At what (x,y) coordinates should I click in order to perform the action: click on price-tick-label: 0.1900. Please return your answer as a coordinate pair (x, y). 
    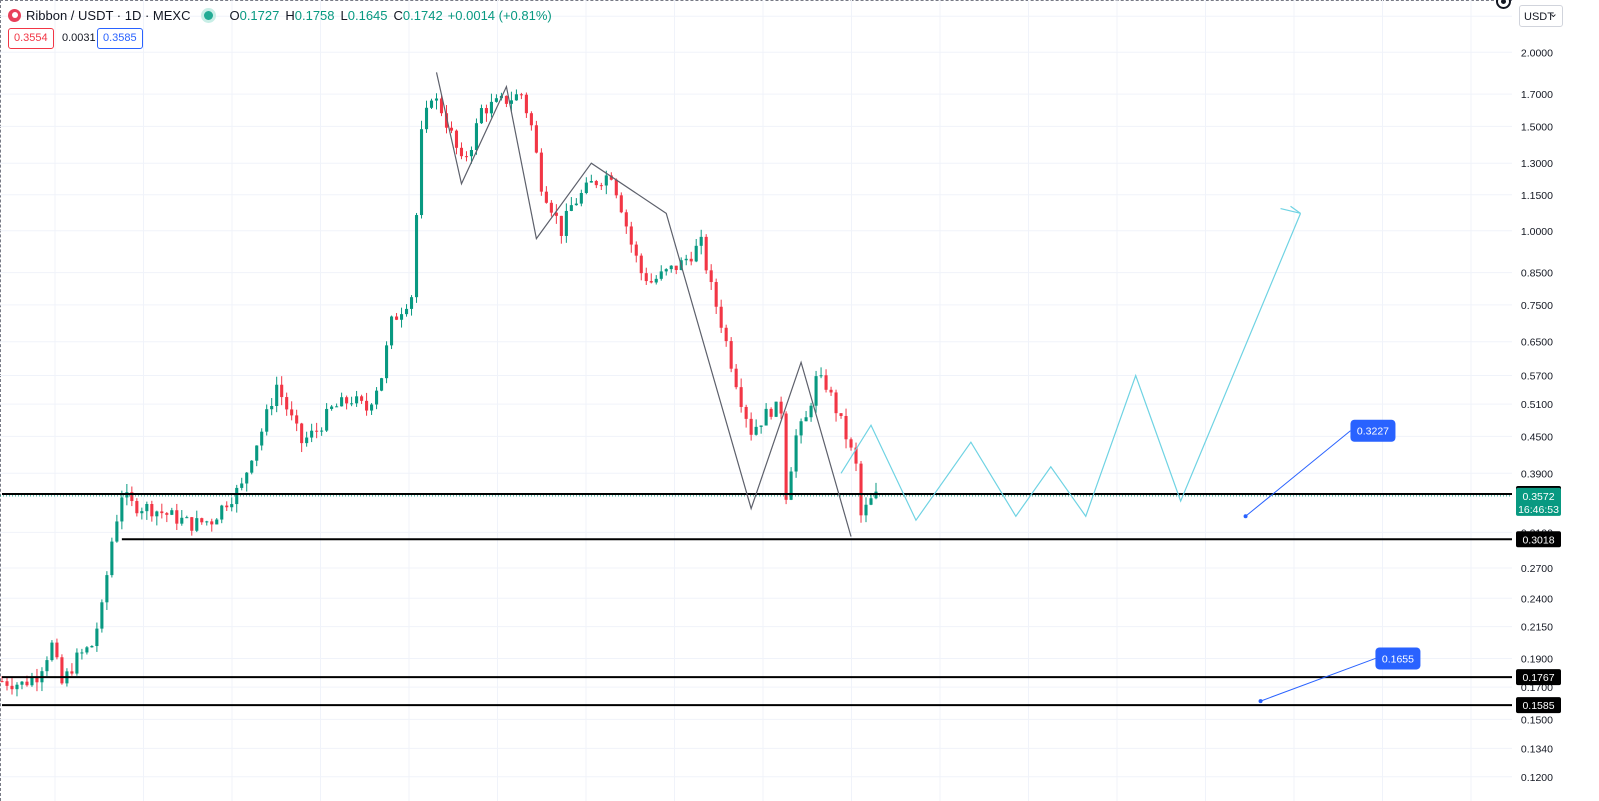
    Looking at the image, I should click on (1537, 659).